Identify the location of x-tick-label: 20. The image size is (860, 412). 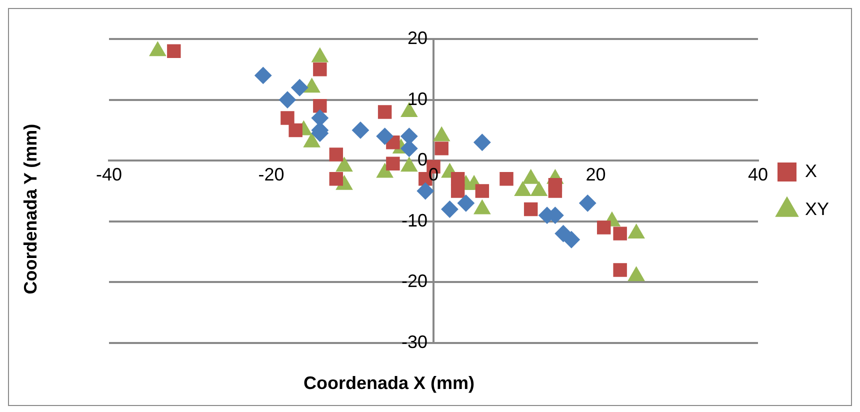
(596, 174).